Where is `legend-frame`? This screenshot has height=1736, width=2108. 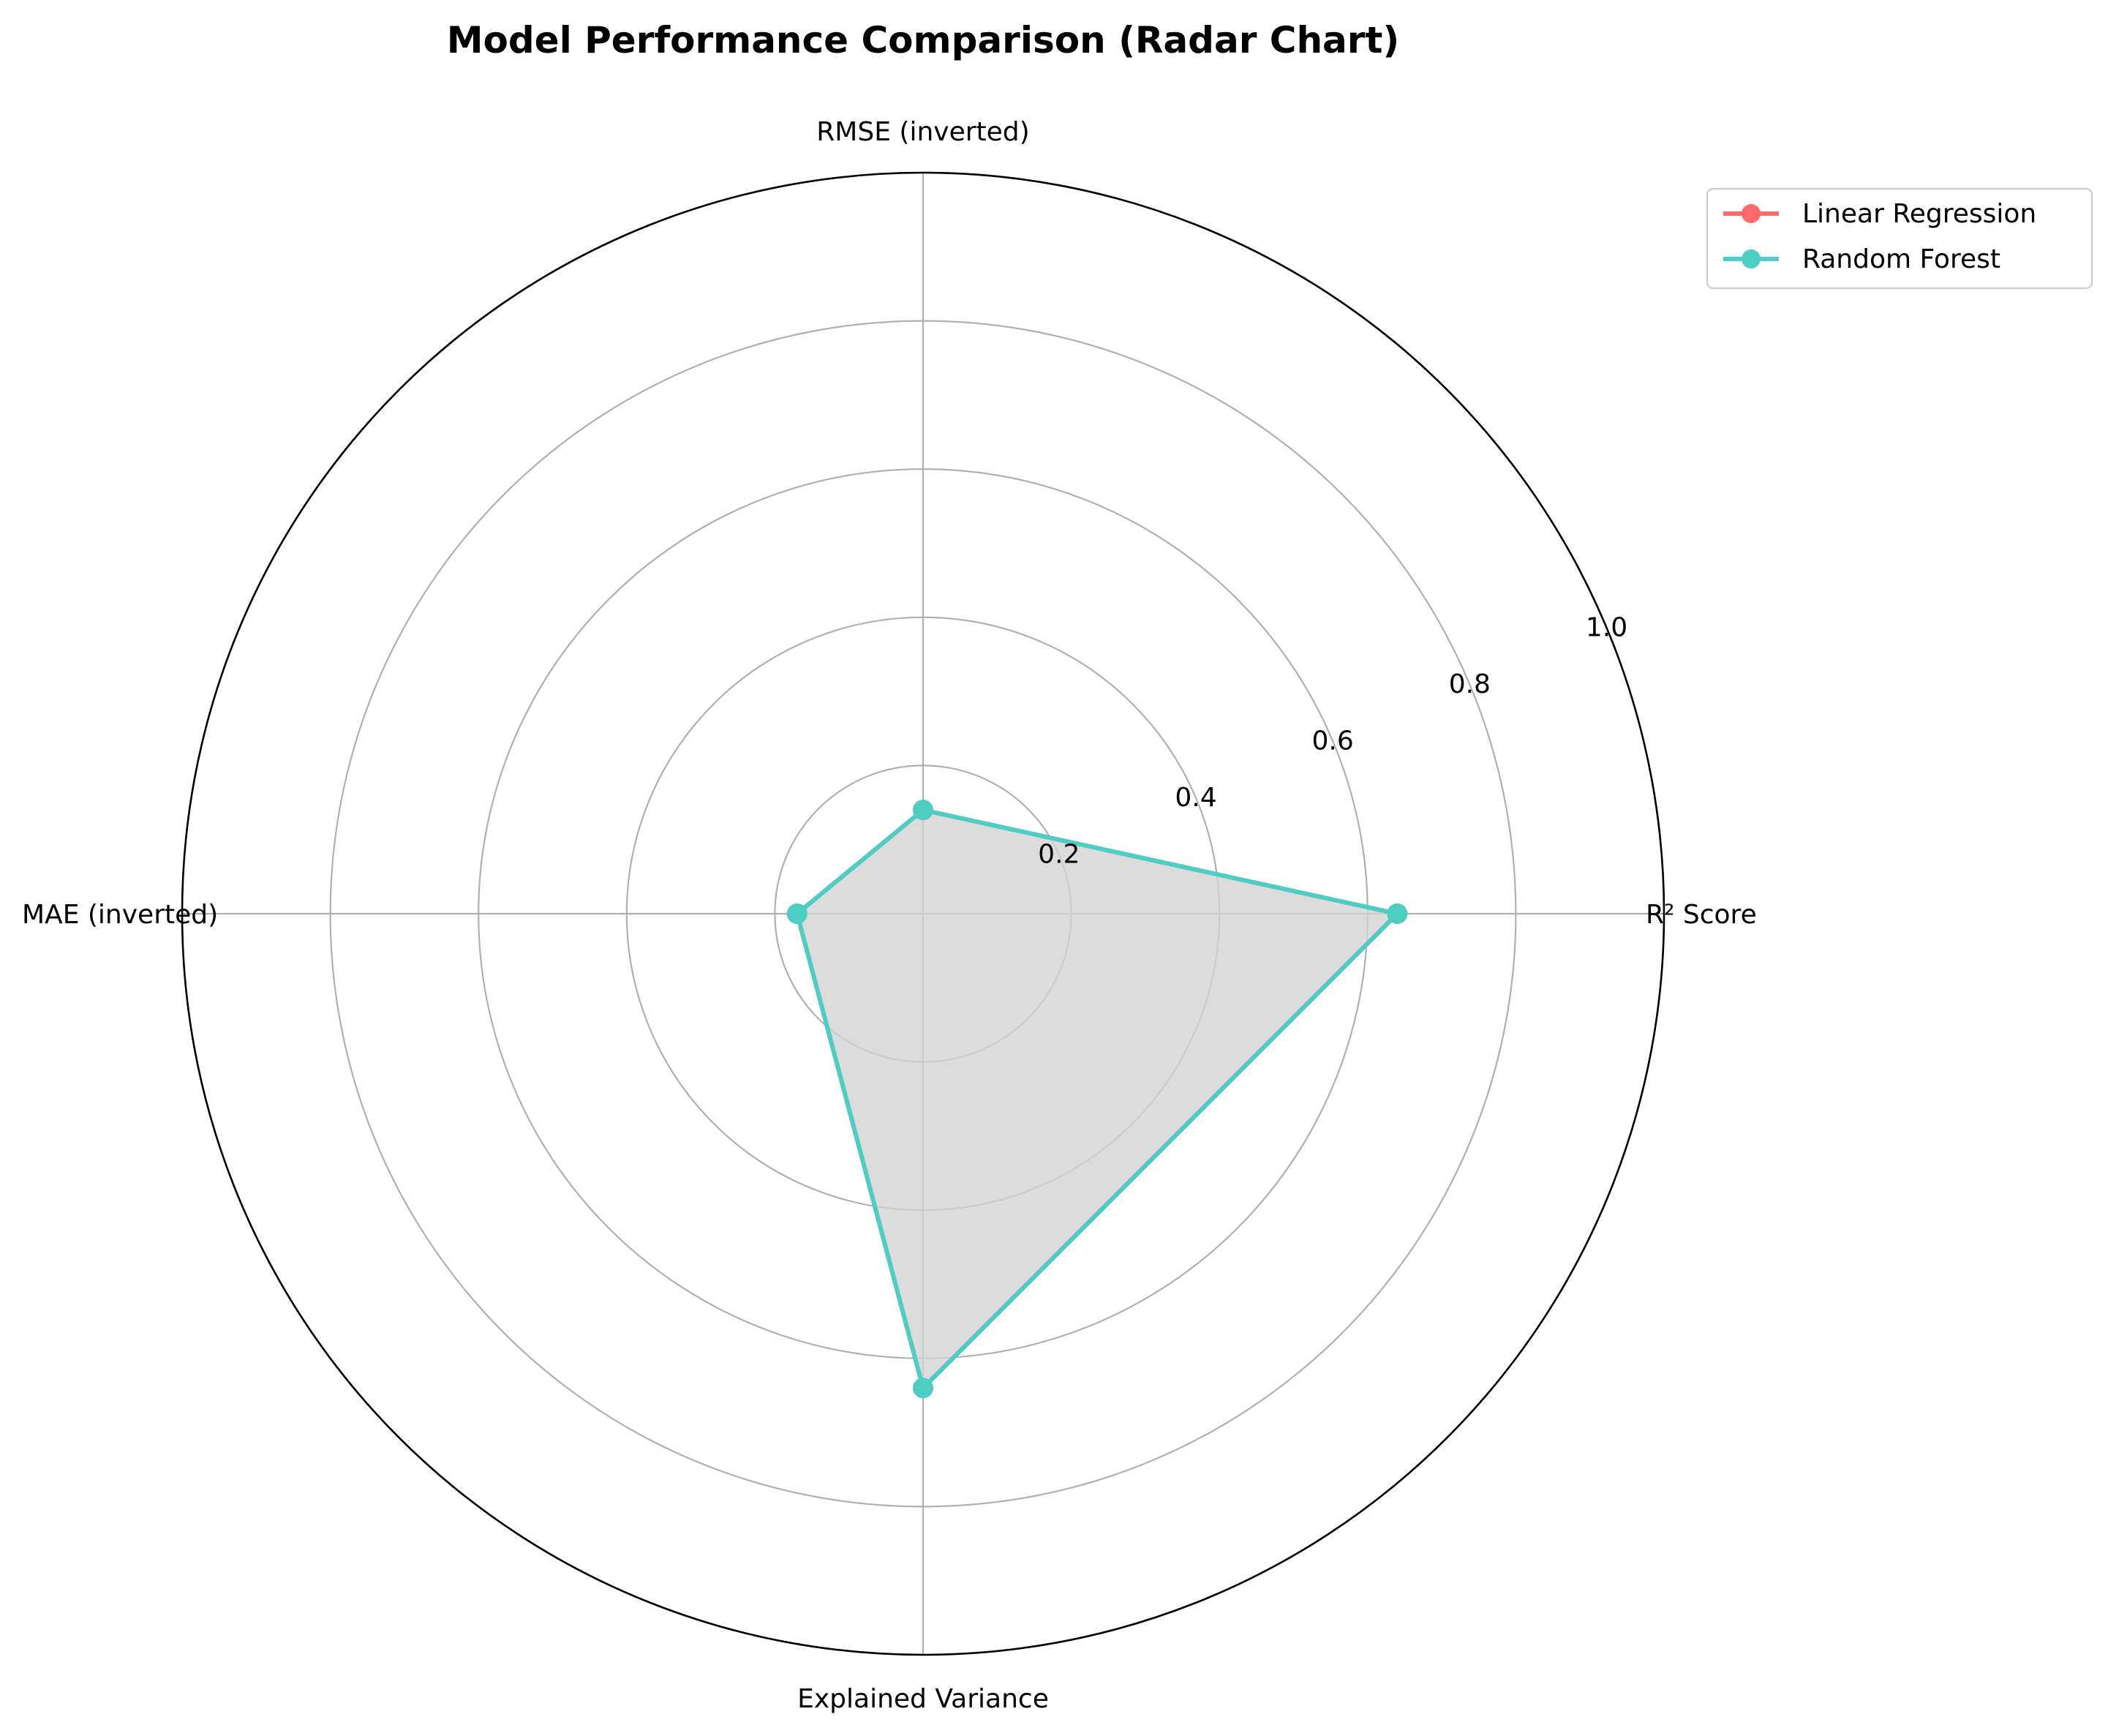 legend-frame is located at coordinates (1899, 238).